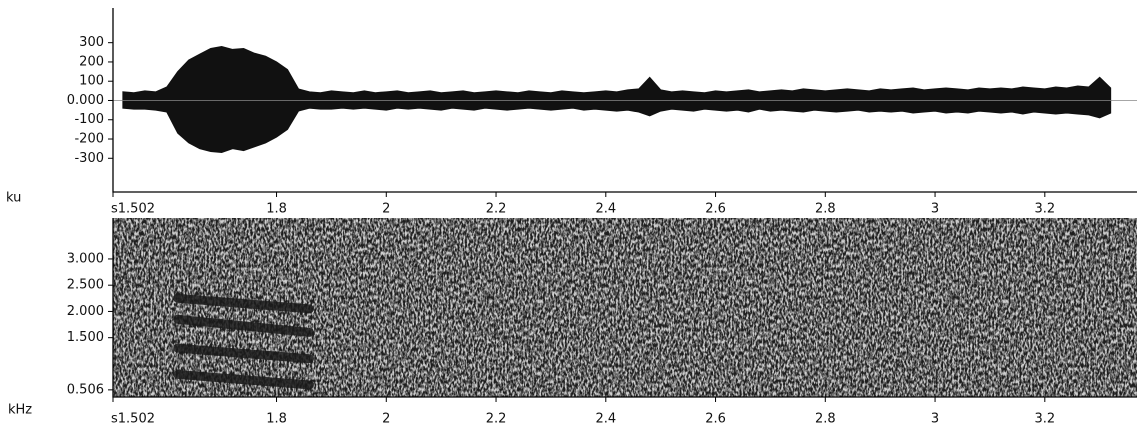 The width and height of the screenshot is (1143, 431). What do you see at coordinates (91, 81) in the screenshot?
I see `y-tick-label: 100` at bounding box center [91, 81].